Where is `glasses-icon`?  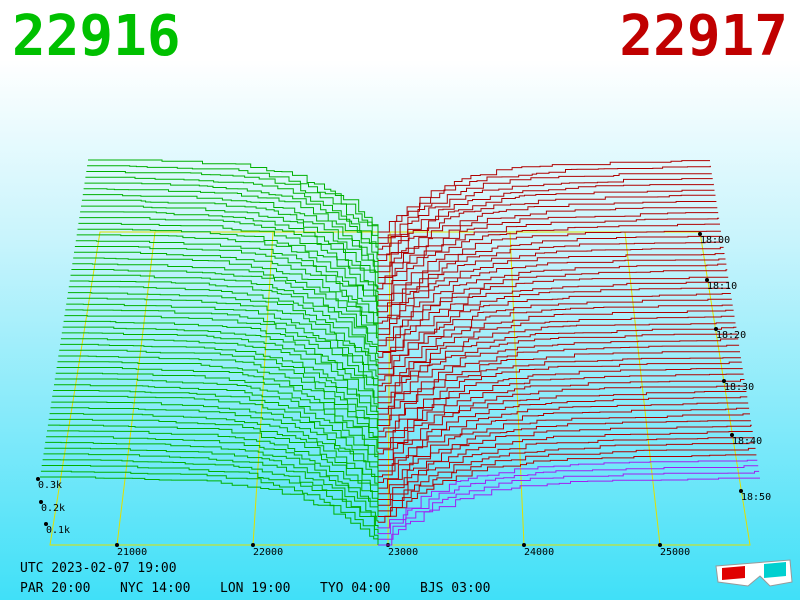 glasses-icon is located at coordinates (754, 573).